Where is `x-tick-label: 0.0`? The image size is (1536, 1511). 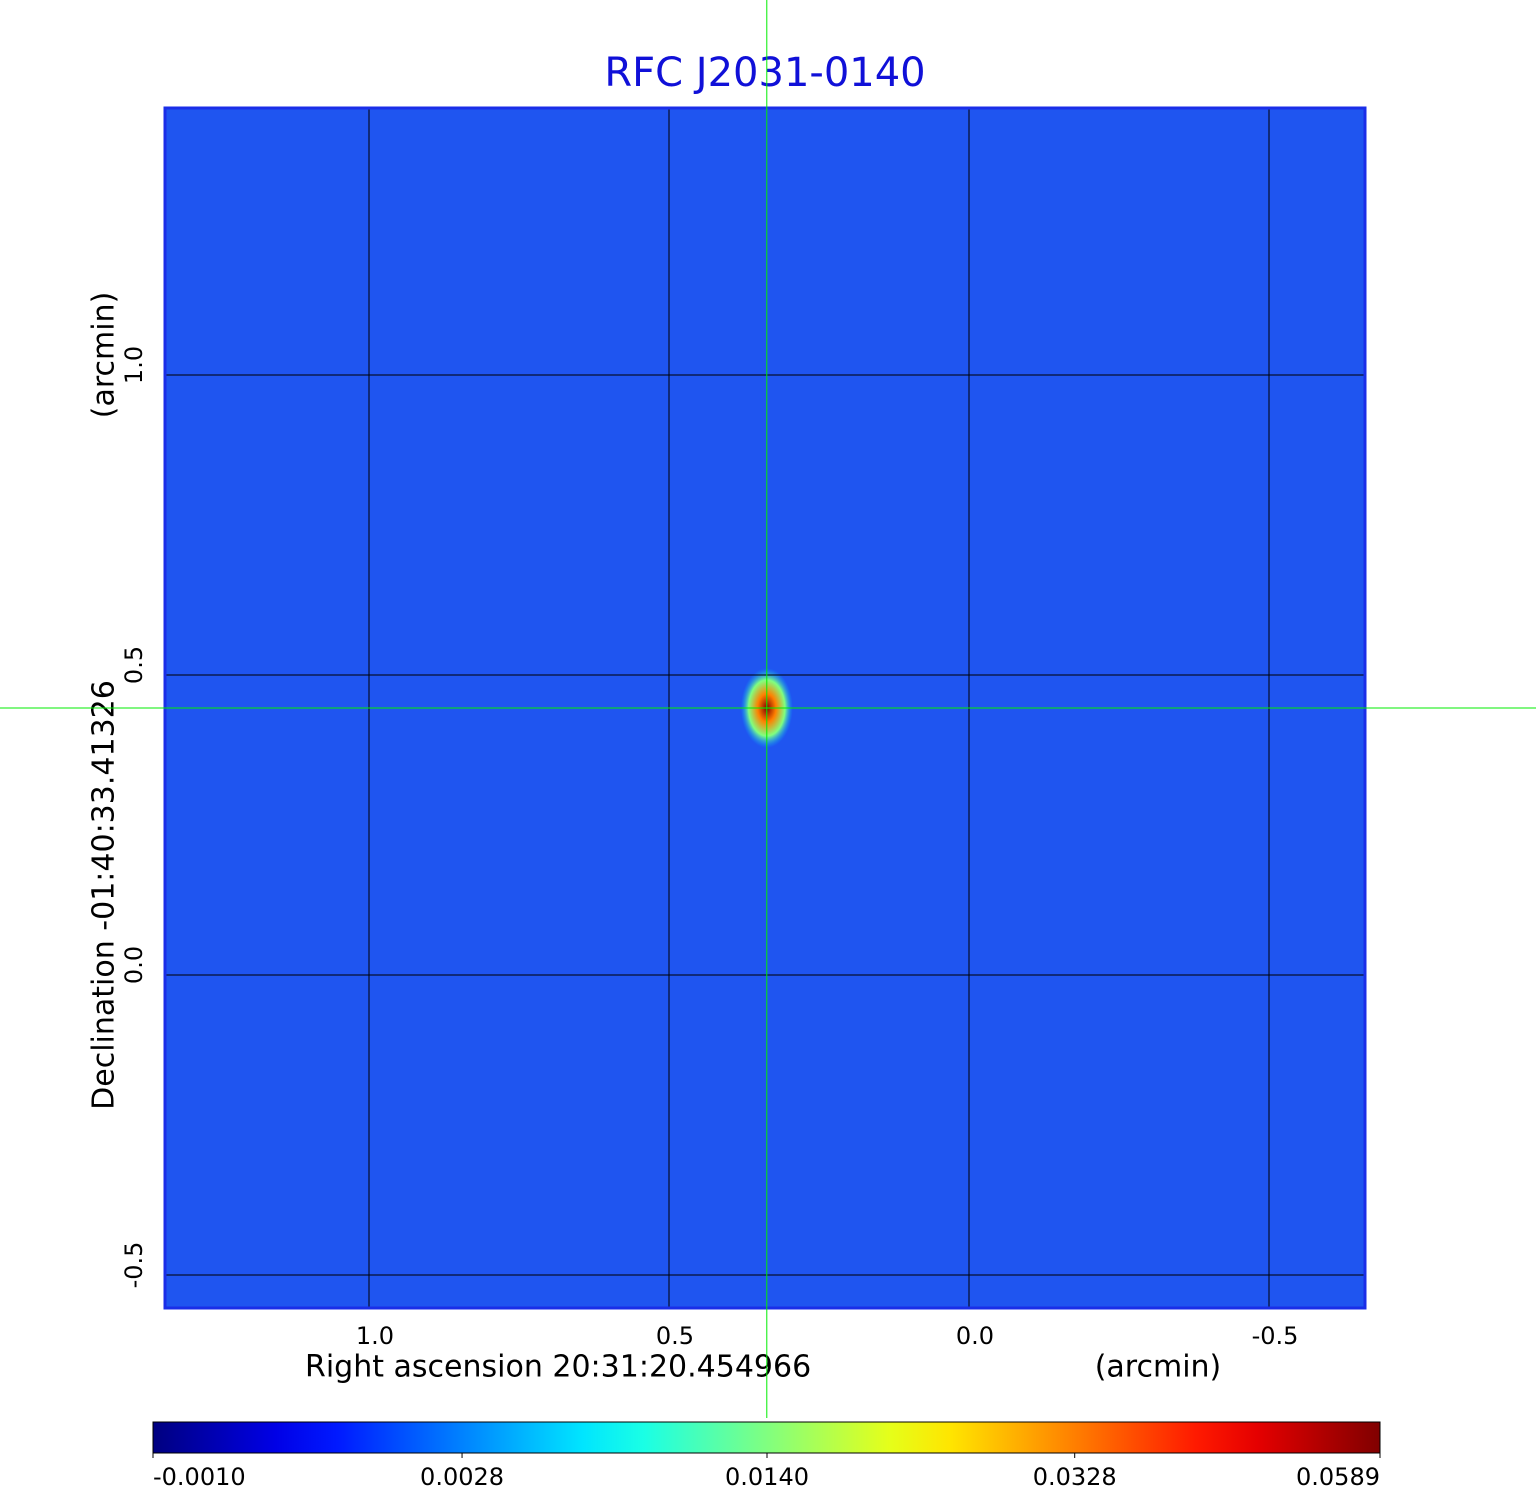 x-tick-label: 0.0 is located at coordinates (975, 1336).